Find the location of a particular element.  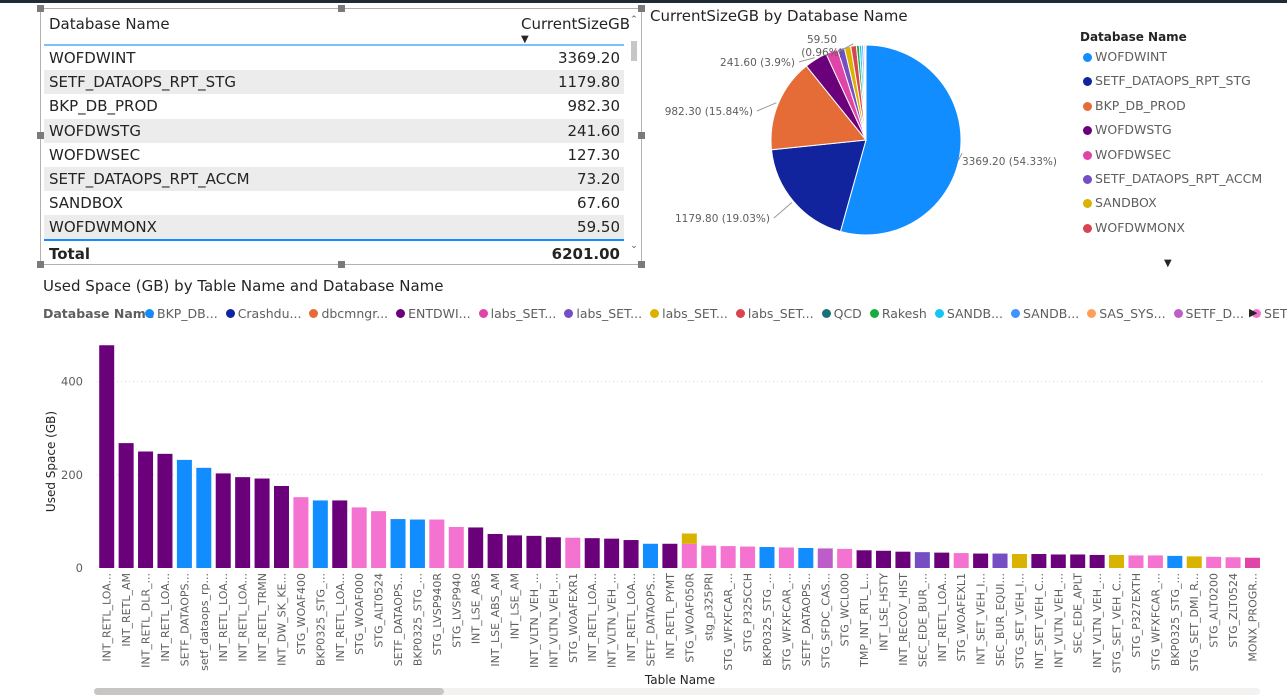

pie-legend-item: SETF_DATAOPS_RPT_ACCM is located at coordinates (1180, 183).